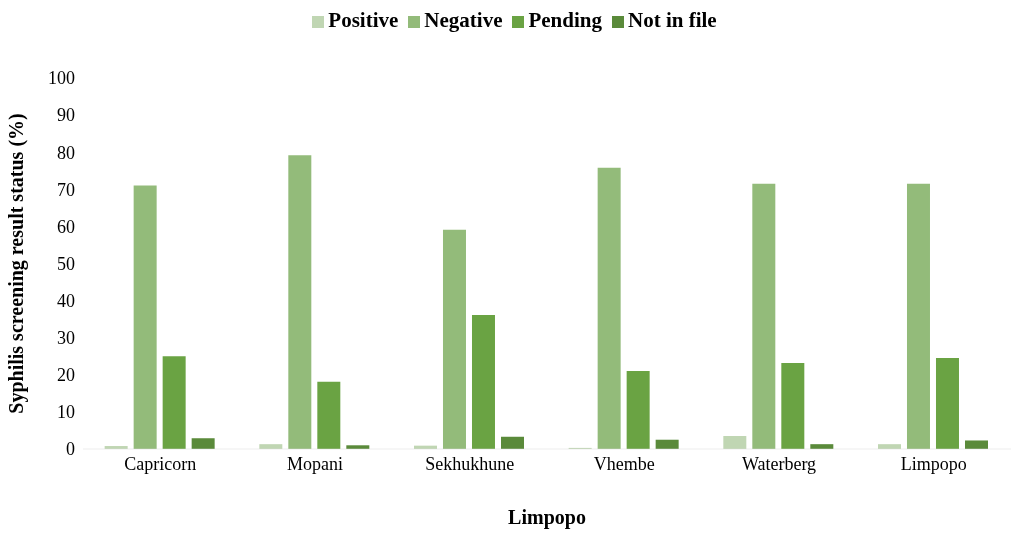 Image resolution: width=1021 pixels, height=537 pixels. What do you see at coordinates (470, 463) in the screenshot?
I see `x-tick-label: Sekhukhune` at bounding box center [470, 463].